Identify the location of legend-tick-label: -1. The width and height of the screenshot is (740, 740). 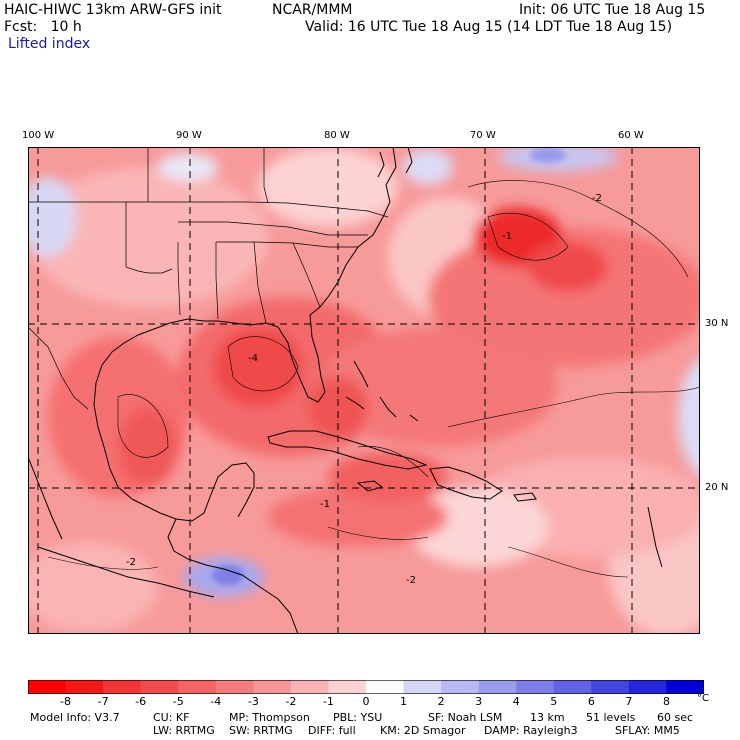
(328, 701).